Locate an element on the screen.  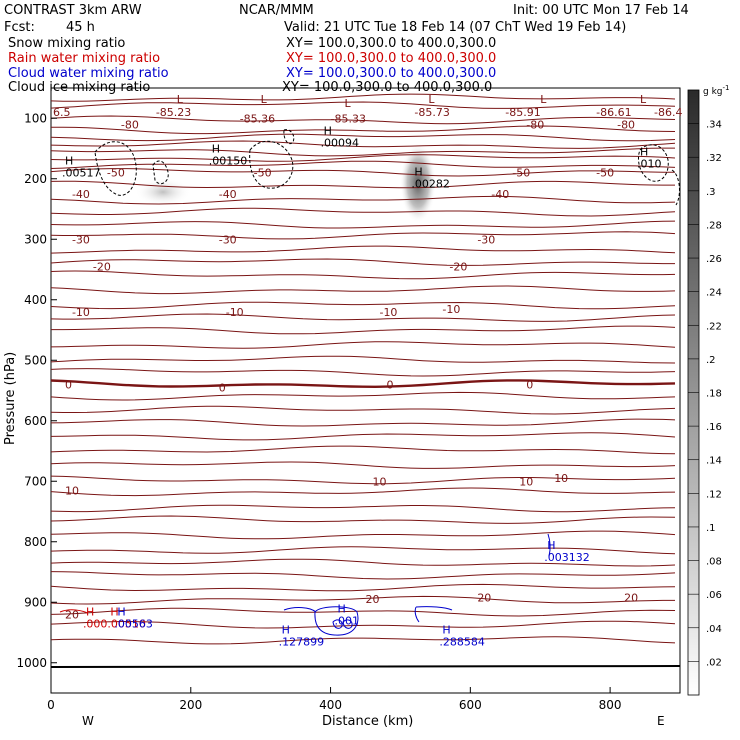
colorbar-tick-label: .16 is located at coordinates (714, 427).